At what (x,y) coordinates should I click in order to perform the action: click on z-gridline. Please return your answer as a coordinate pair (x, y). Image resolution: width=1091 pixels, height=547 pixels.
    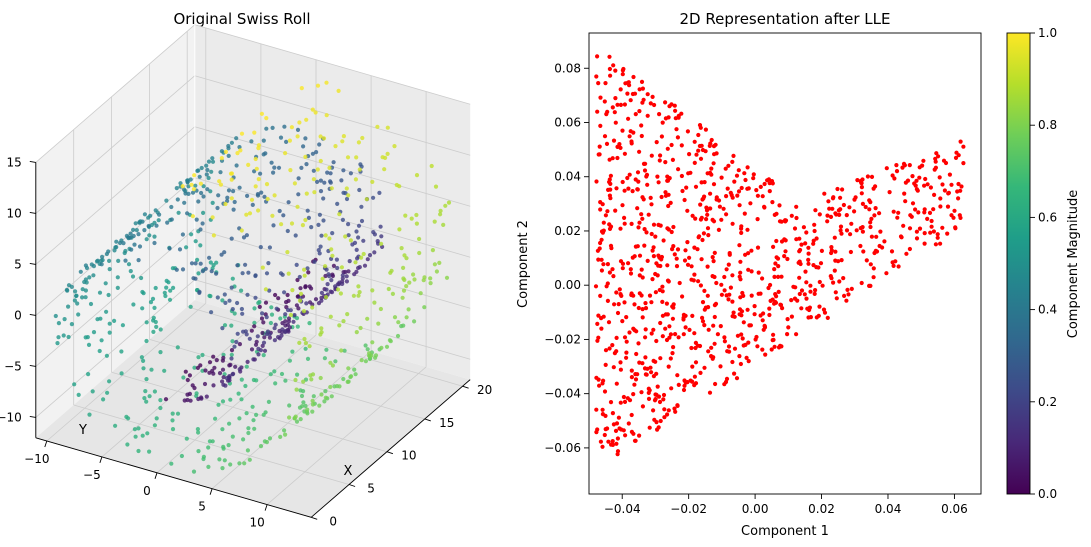
    Looking at the image, I should click on (332, 319).